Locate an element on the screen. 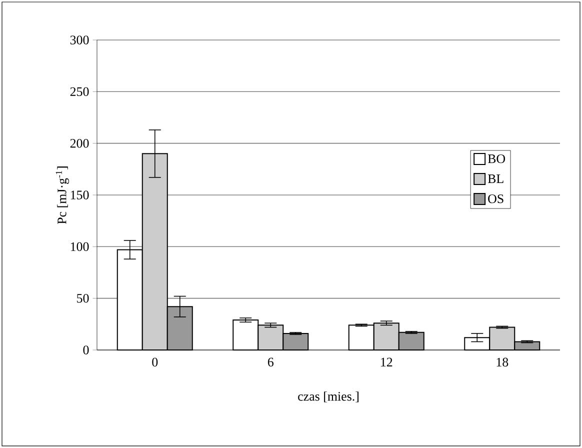 The height and width of the screenshot is (448, 582). y-axis-title: Pc [mJ·g$^{-1}$] is located at coordinates (62, 195).